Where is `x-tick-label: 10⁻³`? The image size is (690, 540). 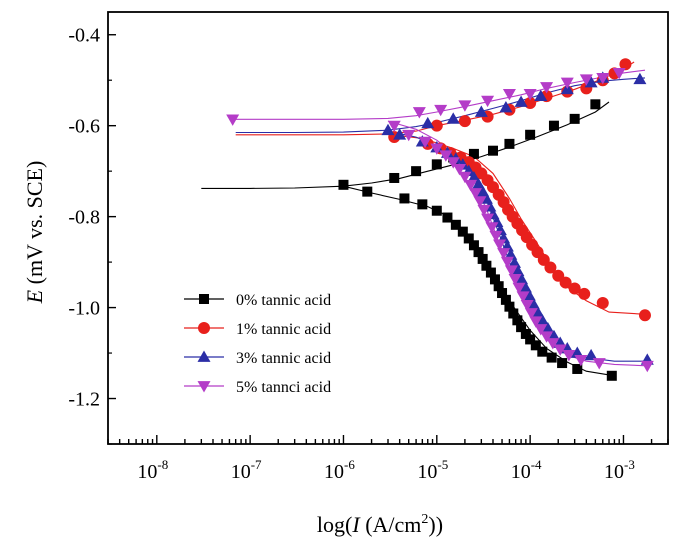
x-tick-label: 10⁻³ is located at coordinates (619, 470).